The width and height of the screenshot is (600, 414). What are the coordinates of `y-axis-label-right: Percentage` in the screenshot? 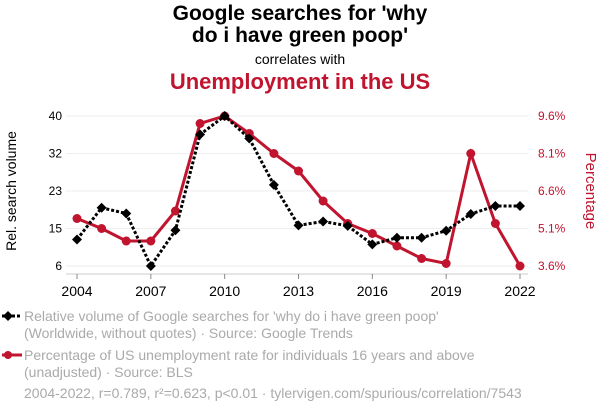 It's located at (590, 191).